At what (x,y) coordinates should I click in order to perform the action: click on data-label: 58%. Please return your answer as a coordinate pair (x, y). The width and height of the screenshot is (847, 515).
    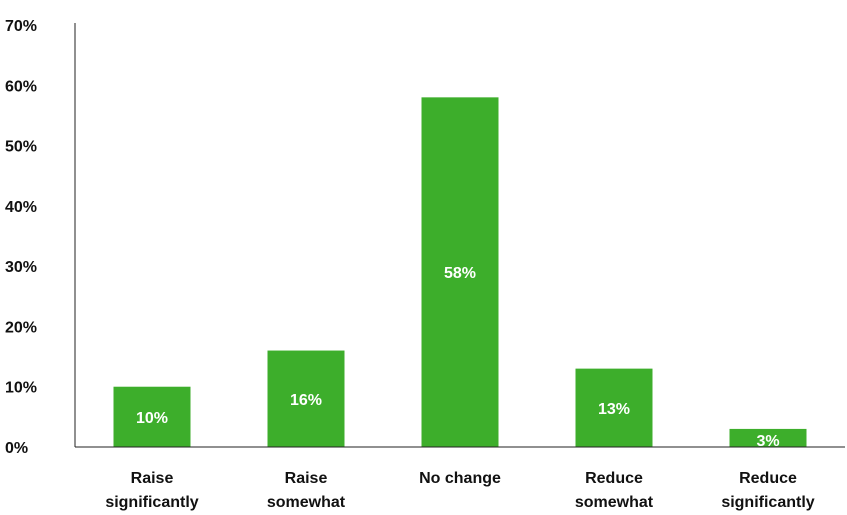
    Looking at the image, I should click on (460, 273).